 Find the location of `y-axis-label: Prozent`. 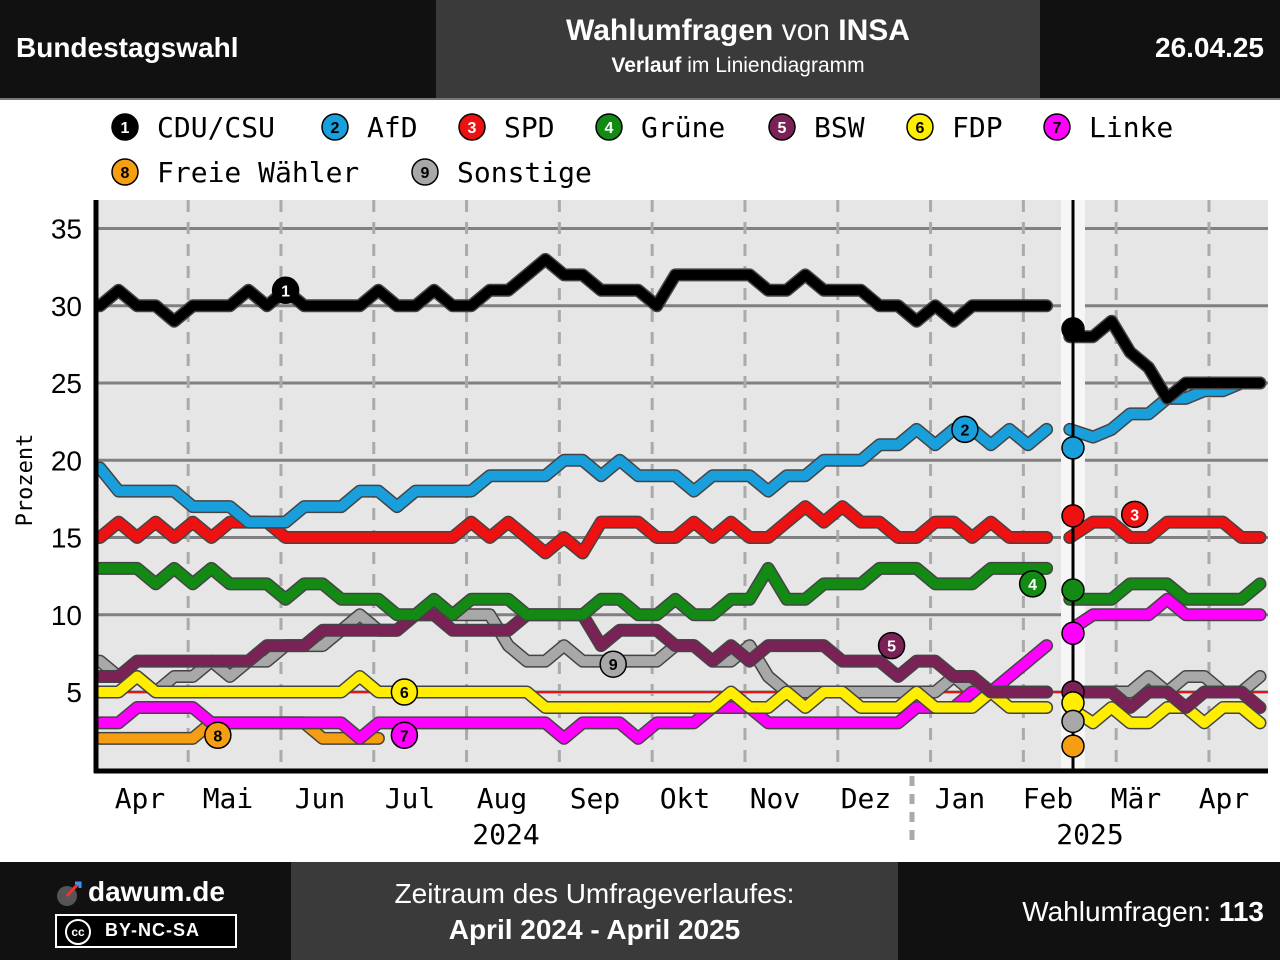

y-axis-label: Prozent is located at coordinates (25, 480).